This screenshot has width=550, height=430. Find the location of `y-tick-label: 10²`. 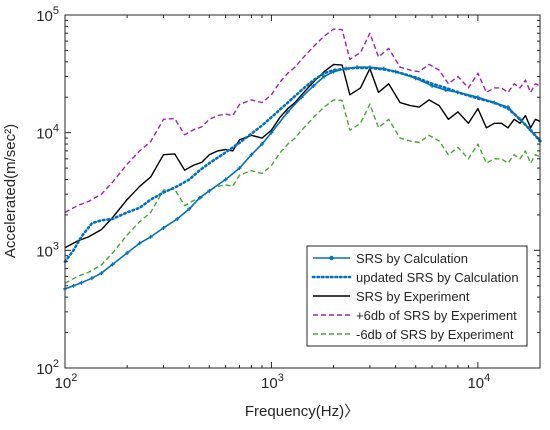

y-tick-label: 10² is located at coordinates (47, 368).